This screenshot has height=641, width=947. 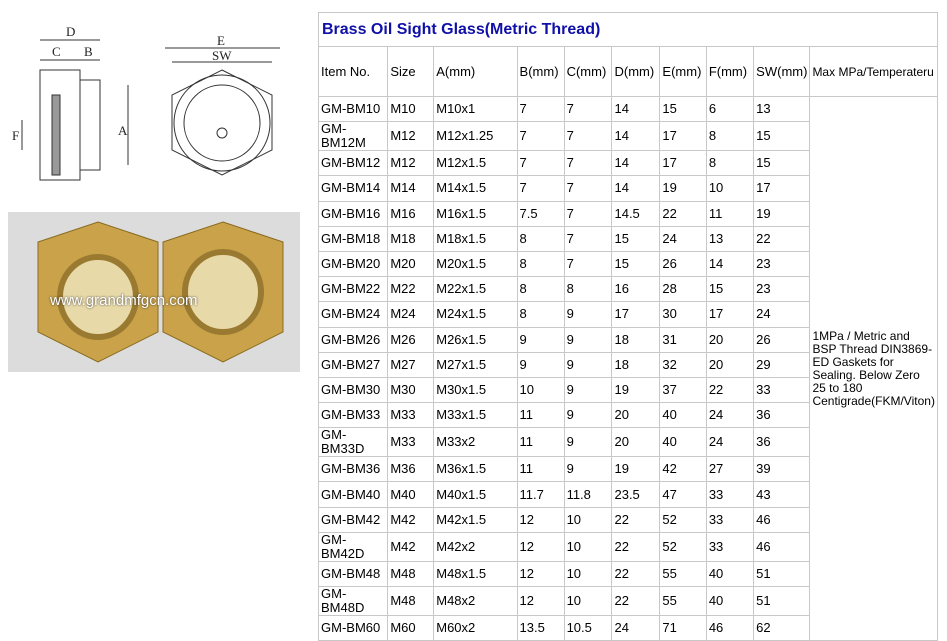 I want to click on table-cell: M10, so click(x=411, y=109).